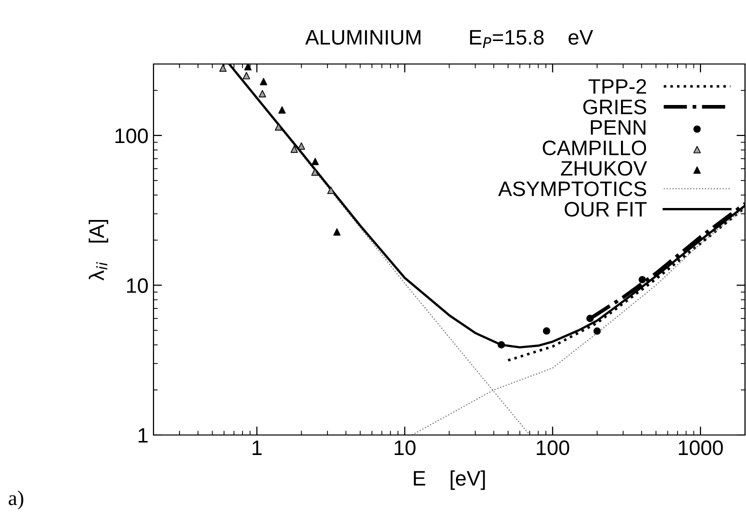 The image size is (746, 522). What do you see at coordinates (603, 168) in the screenshot?
I see `legend-label: ZHUKOV` at bounding box center [603, 168].